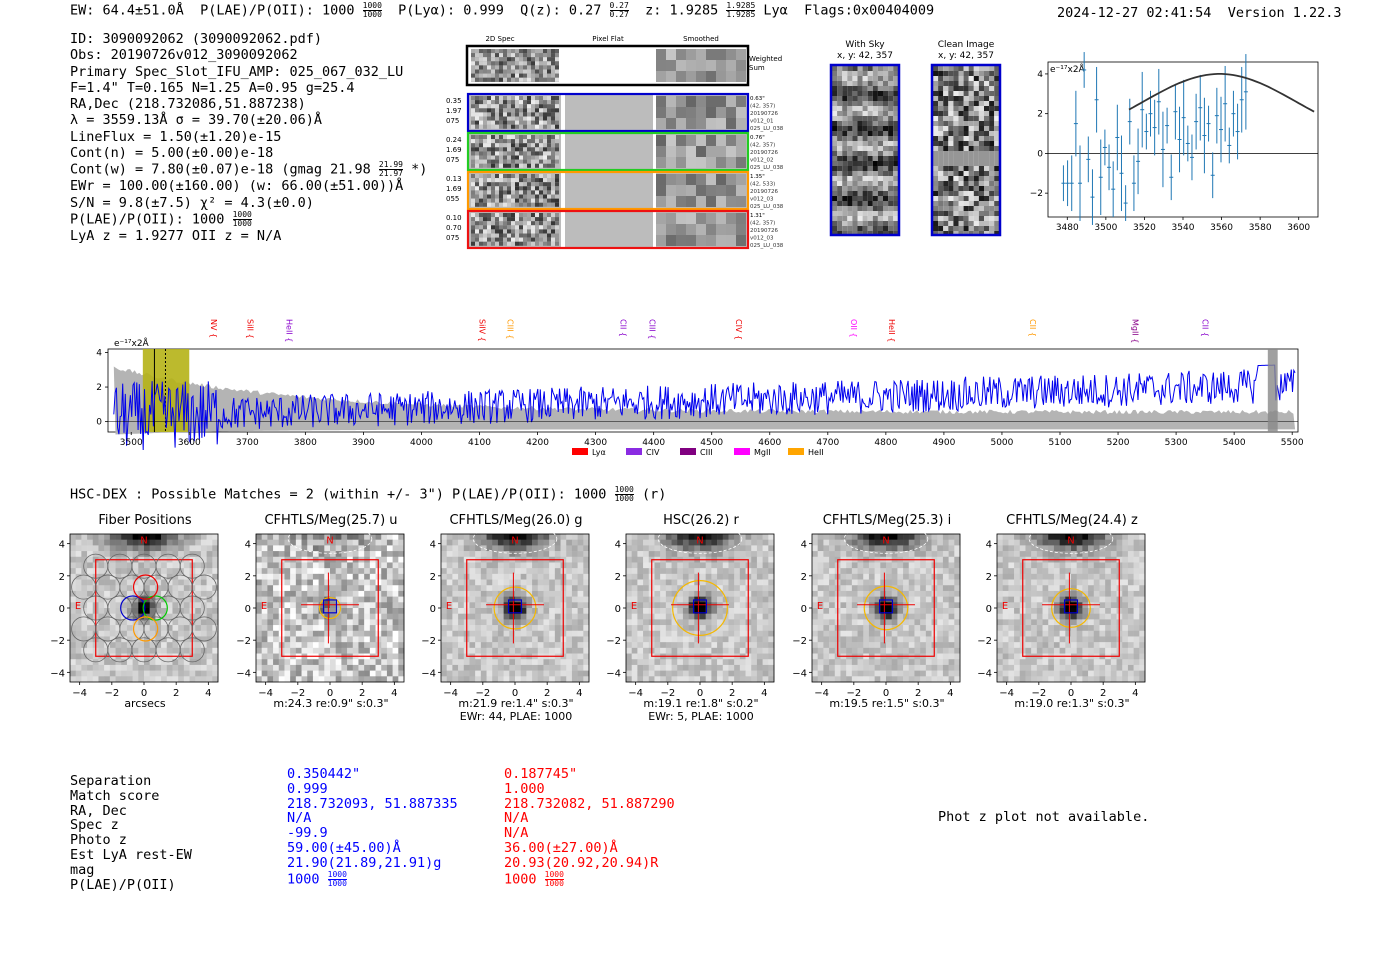  Describe the element at coordinates (943, 443) in the screenshot. I see `xtick-label: 4900` at that location.